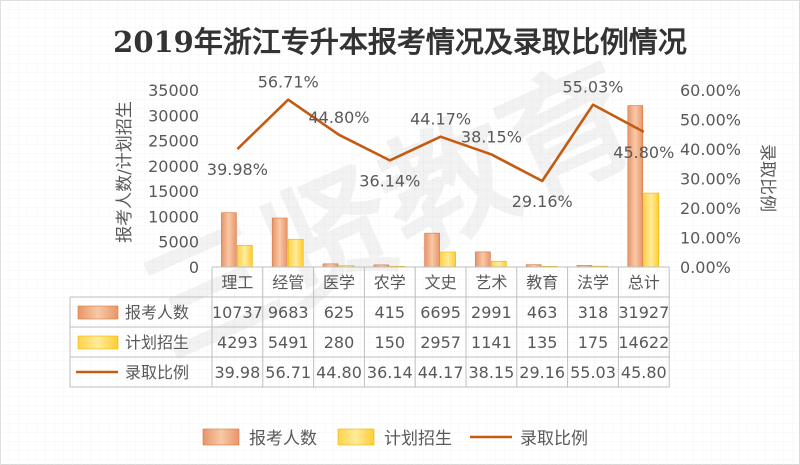 This screenshot has width=800, height=465. Describe the element at coordinates (710, 179) in the screenshot. I see `y-tick-right: 30.00%` at that location.